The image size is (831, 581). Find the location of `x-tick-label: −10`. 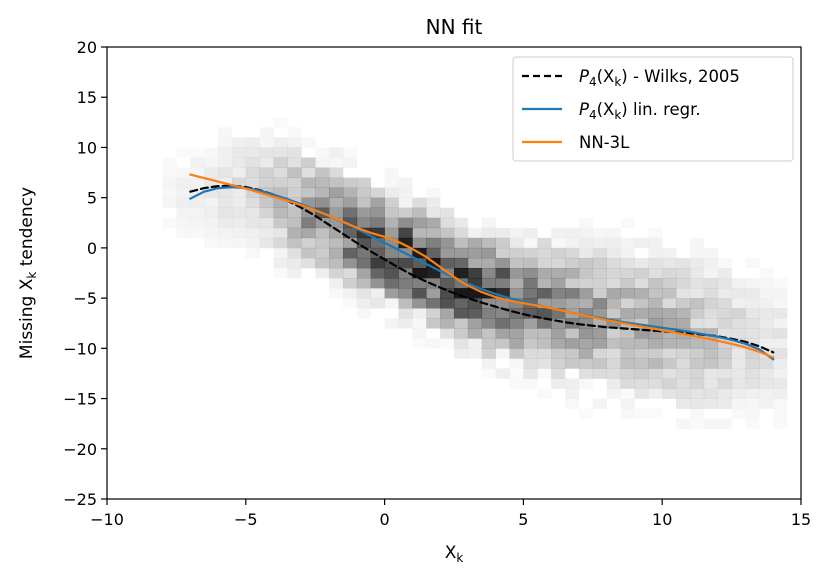

x-tick-label: −10 is located at coordinates (107, 519).